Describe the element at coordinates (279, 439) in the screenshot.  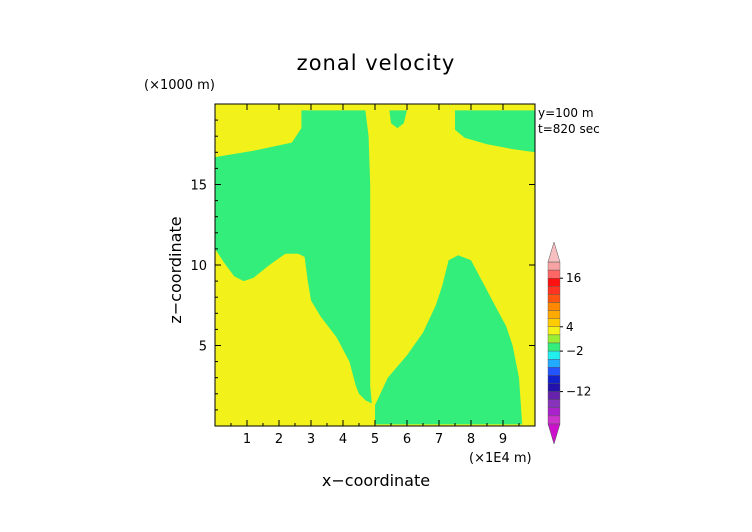
I see `x-tick-label: 2` at that location.